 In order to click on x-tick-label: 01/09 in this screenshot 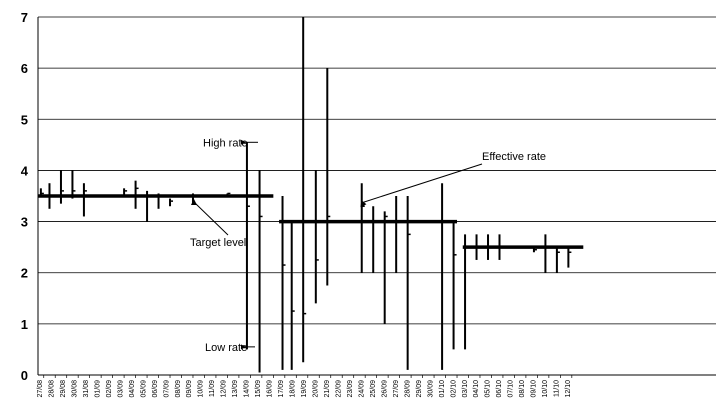, I will do `click(97, 389)`.